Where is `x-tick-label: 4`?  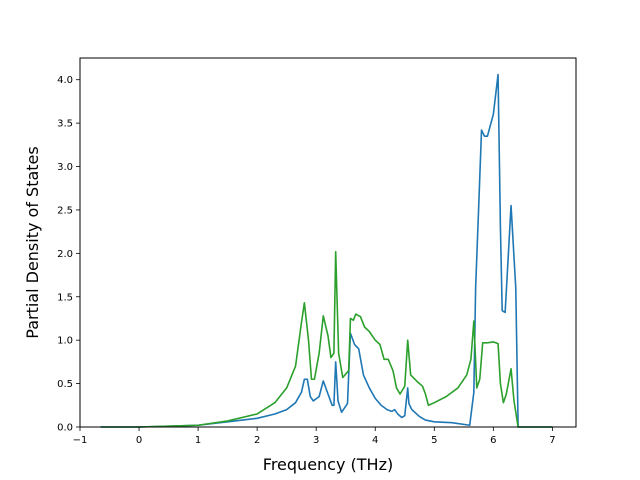 x-tick-label: 4 is located at coordinates (375, 440).